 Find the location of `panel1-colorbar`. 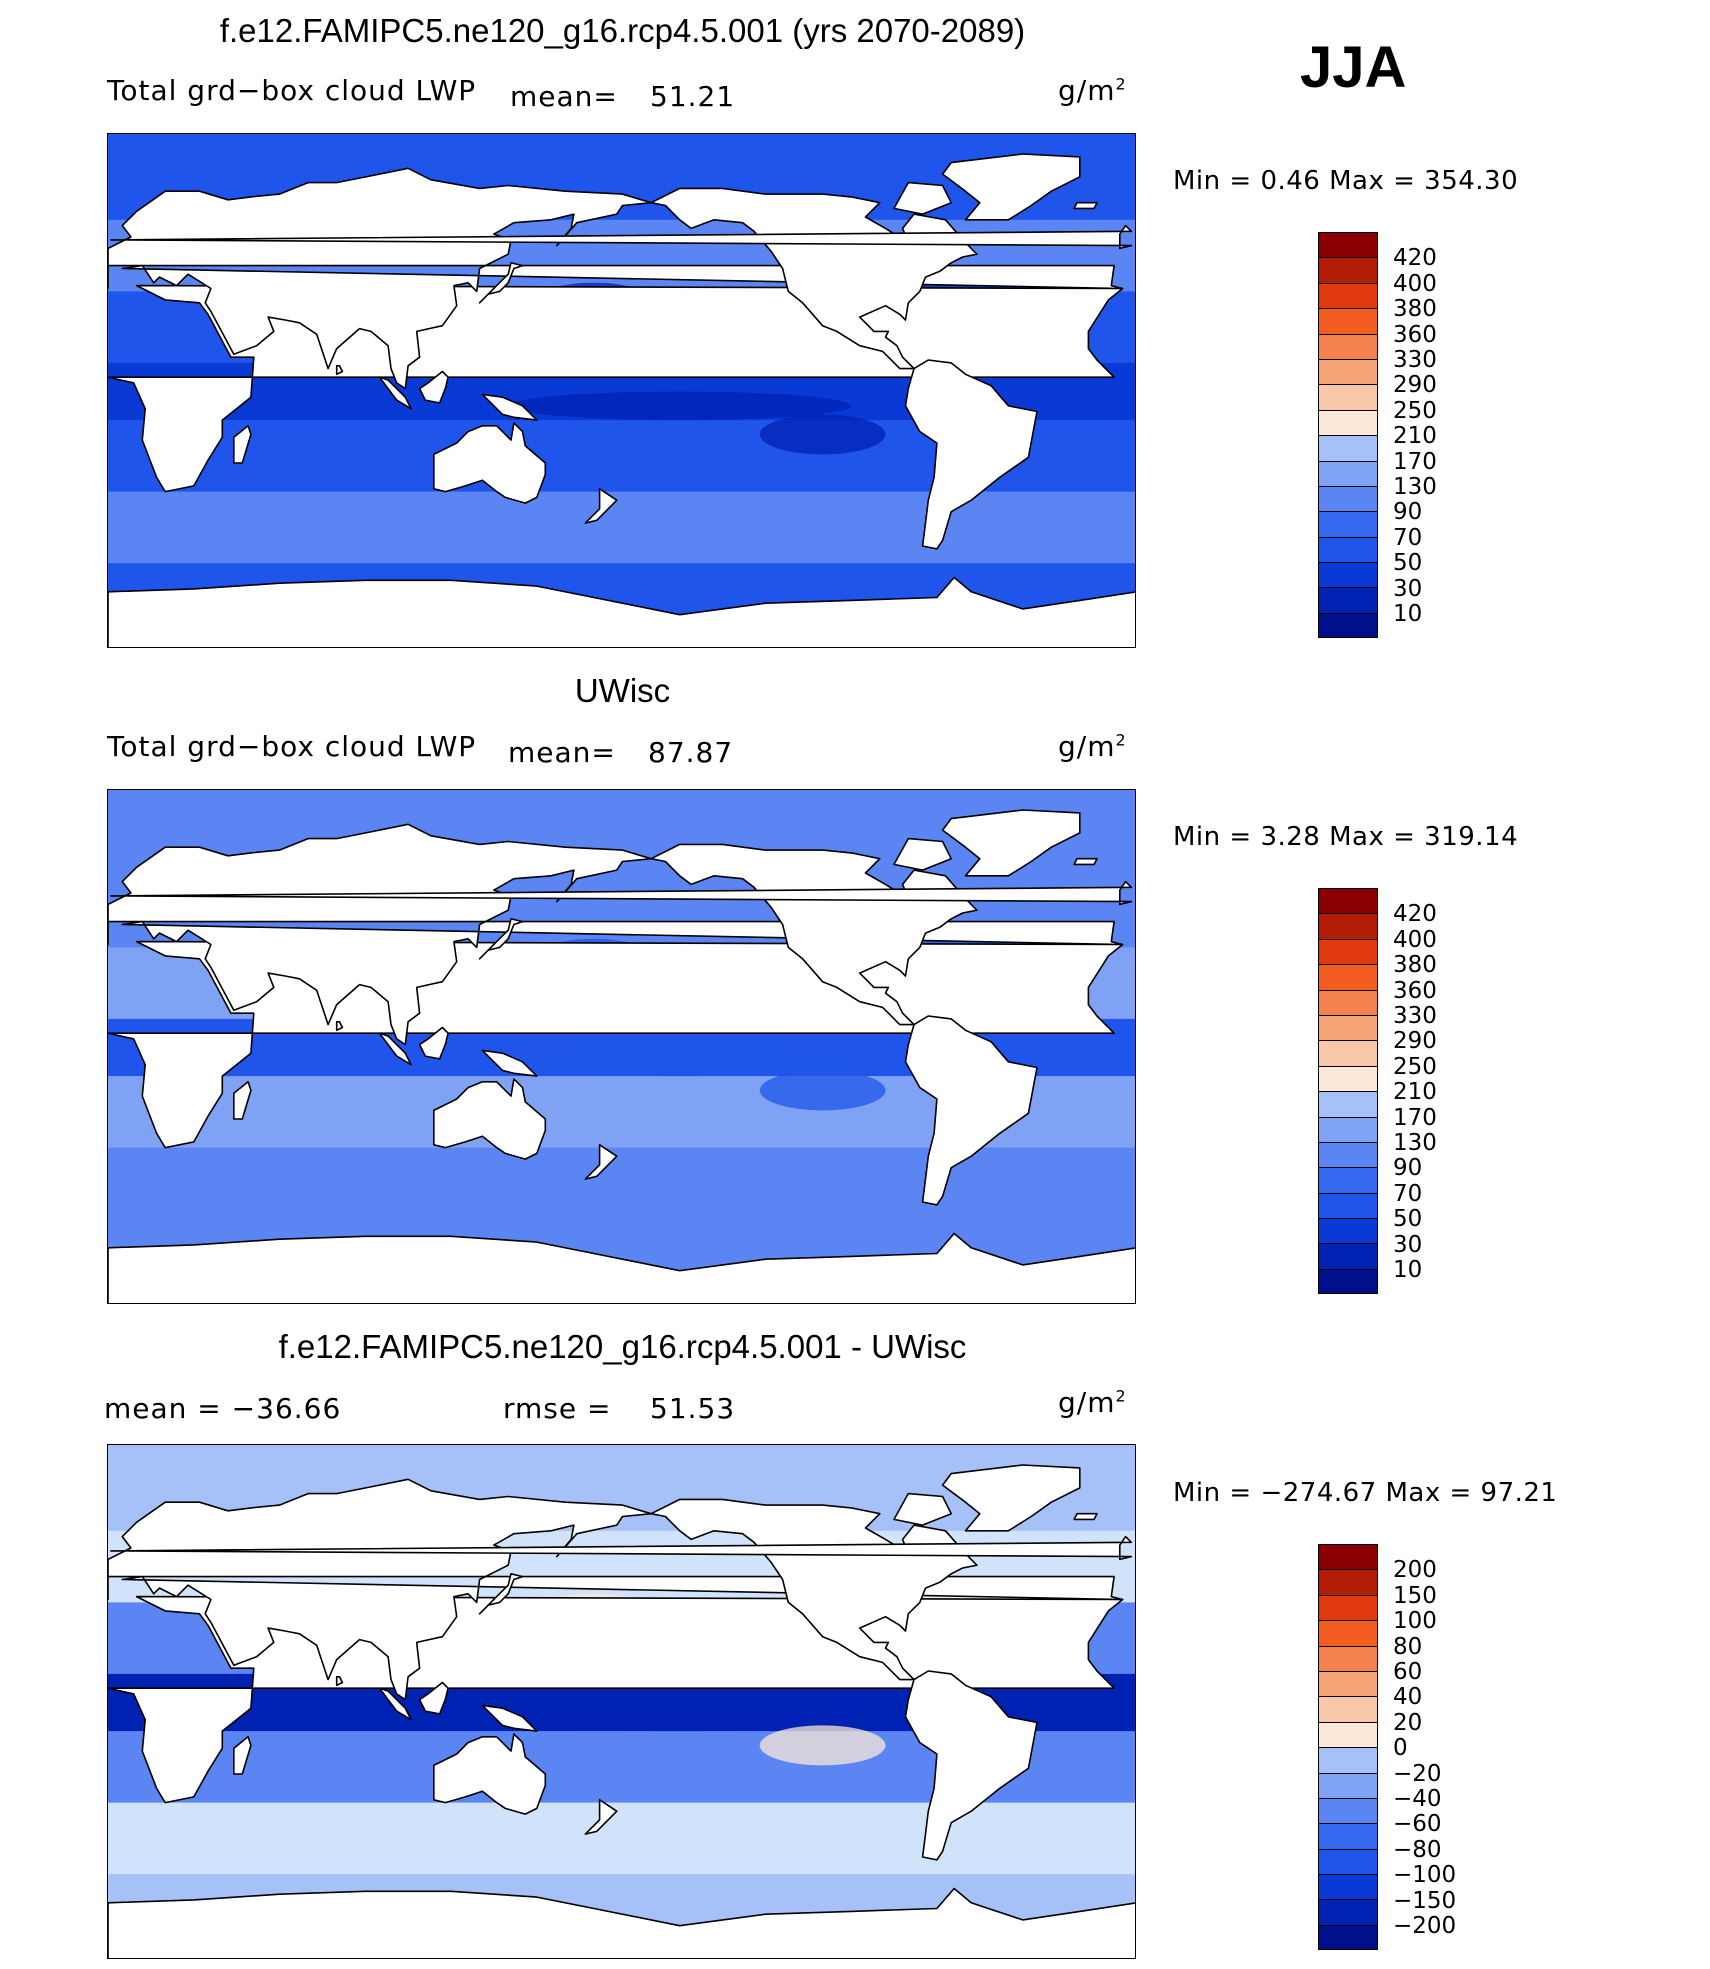

panel1-colorbar is located at coordinates (1348, 435).